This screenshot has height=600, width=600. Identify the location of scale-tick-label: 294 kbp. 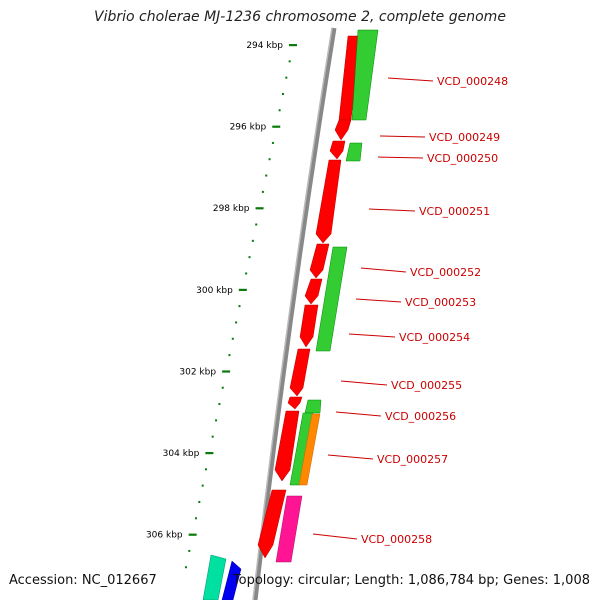
(264, 46).